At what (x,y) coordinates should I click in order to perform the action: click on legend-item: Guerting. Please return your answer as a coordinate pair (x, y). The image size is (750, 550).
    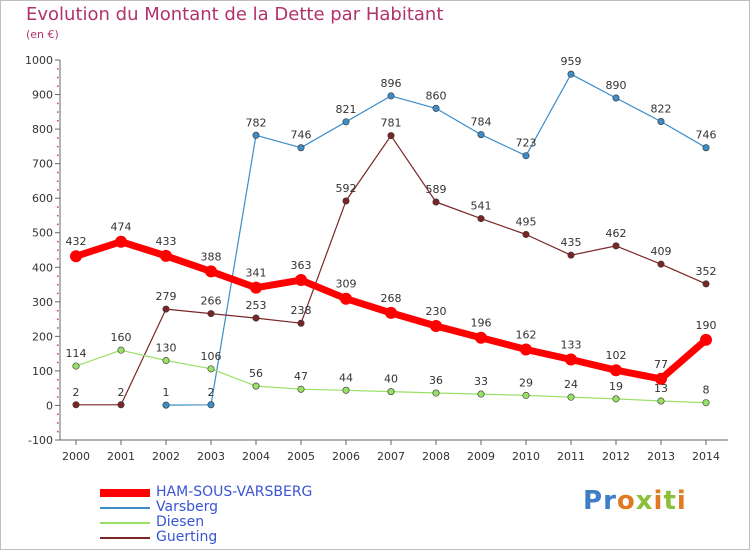
    Looking at the image, I should click on (230, 537).